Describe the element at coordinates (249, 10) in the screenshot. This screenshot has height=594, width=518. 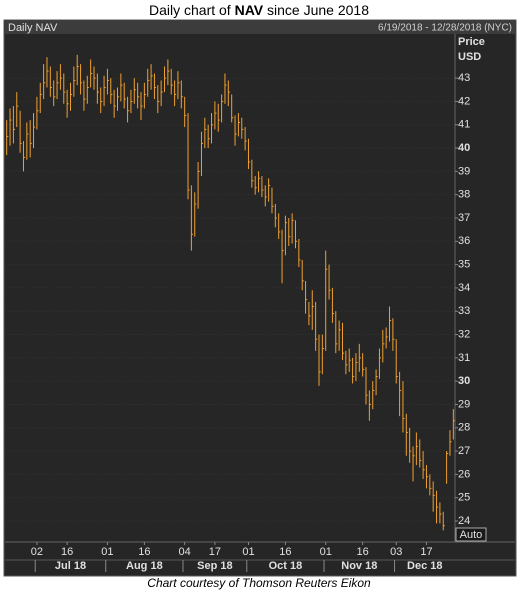
I see `title-part: NAV` at that location.